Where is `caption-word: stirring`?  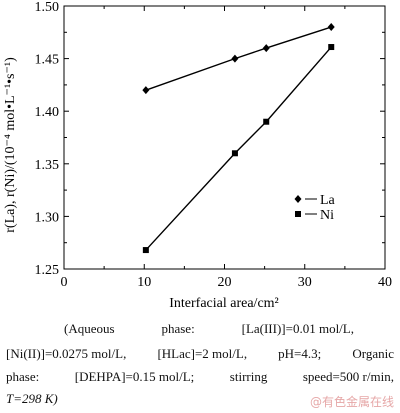
caption-word: stirring is located at coordinates (248, 376).